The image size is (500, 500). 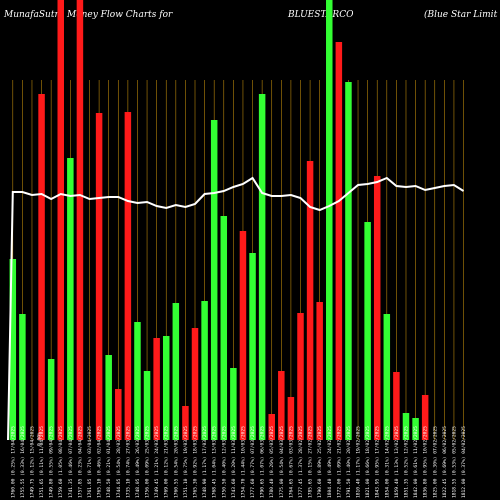 I want to click on x-tick-label: 1818.55 (0.53%) 05/02/2025, so click(x=454, y=462).